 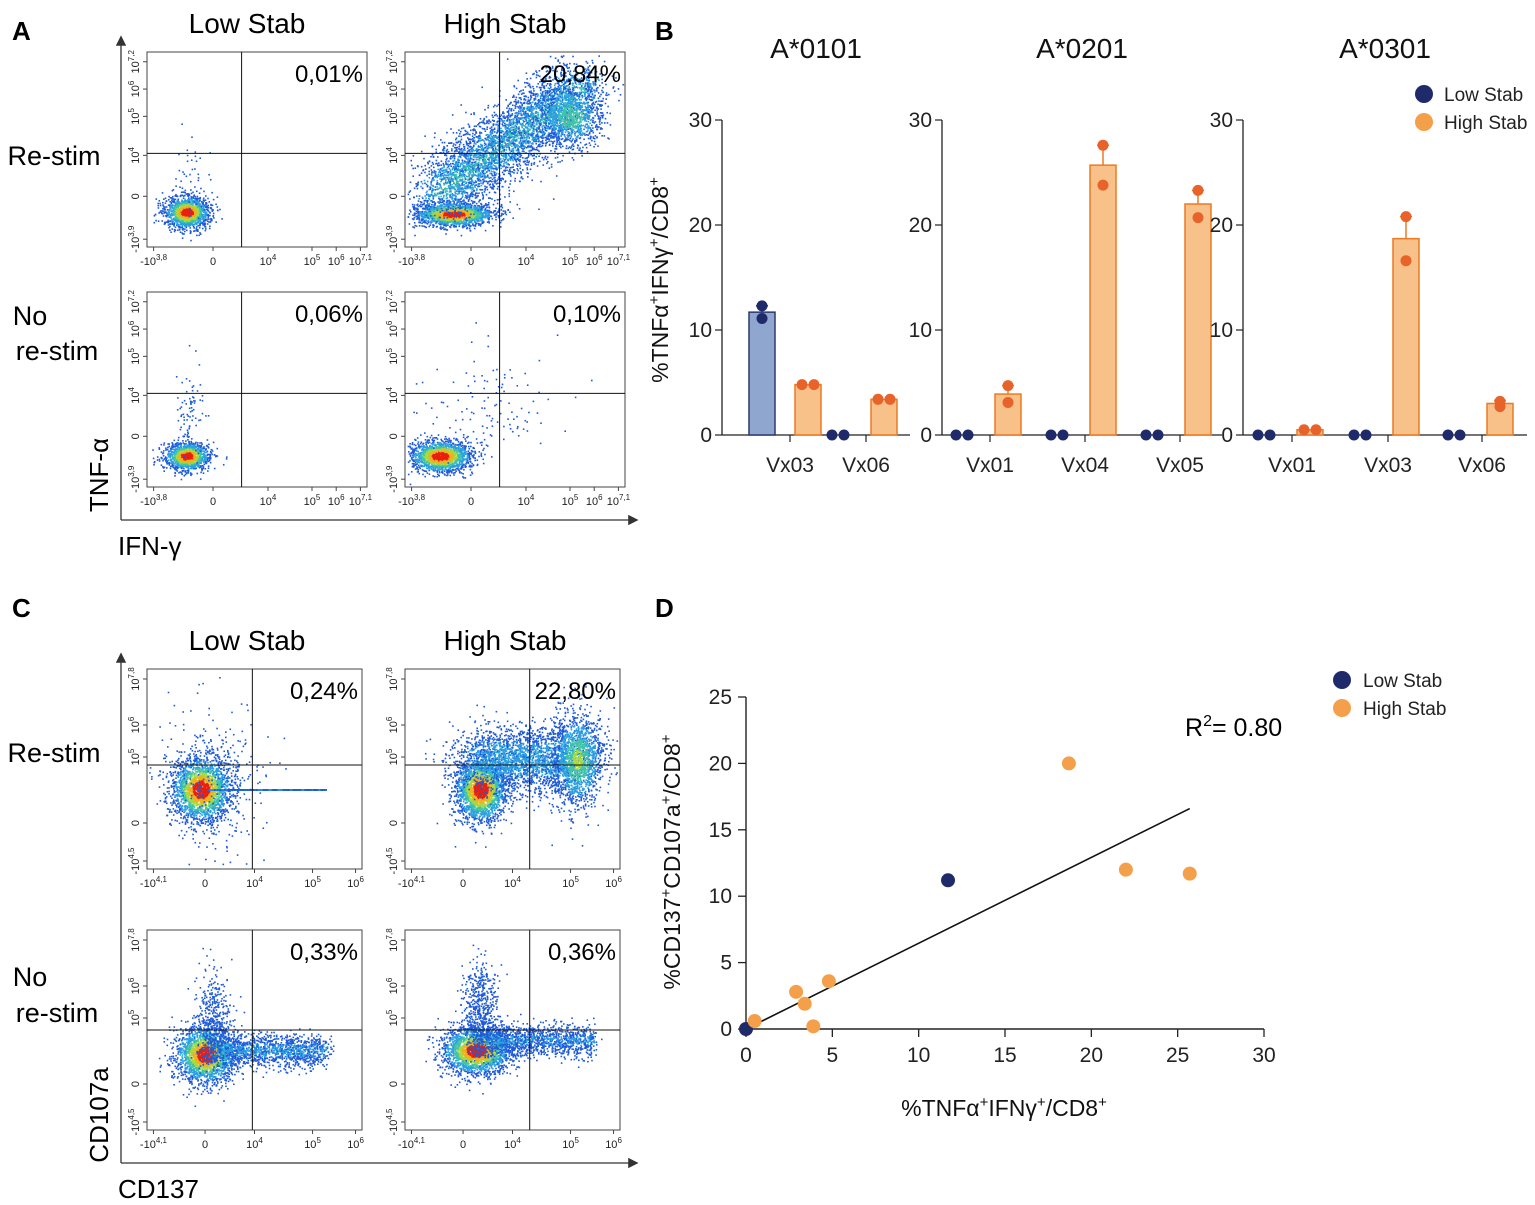 I want to click on legend-label-high: High Stab, so click(x=1485, y=123).